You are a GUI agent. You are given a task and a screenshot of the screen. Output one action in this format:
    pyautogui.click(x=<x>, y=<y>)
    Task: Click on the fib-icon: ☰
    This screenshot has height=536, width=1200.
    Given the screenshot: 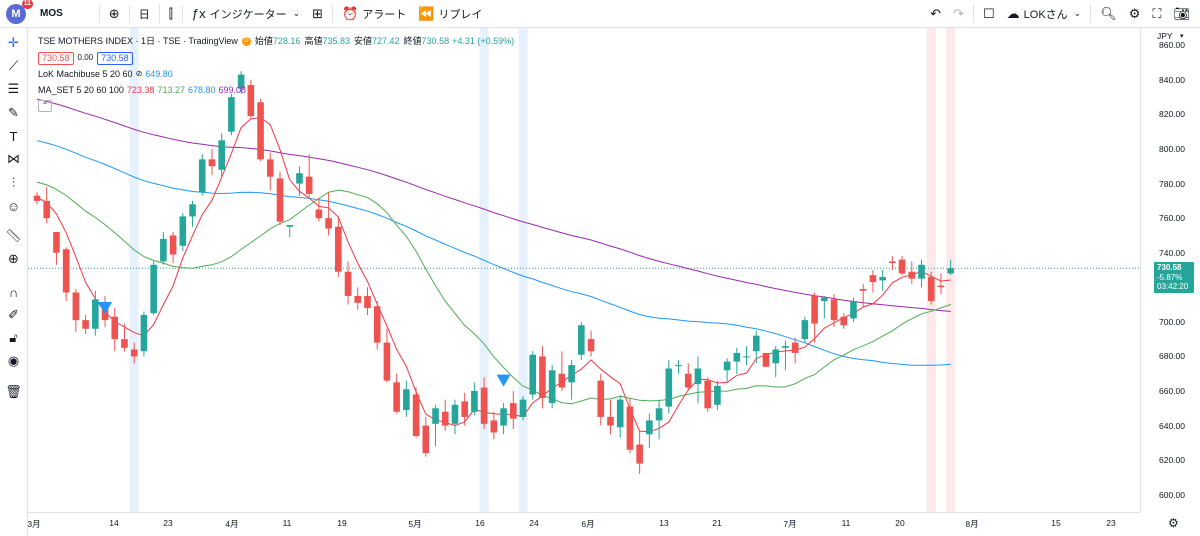 What is the action you would take?
    pyautogui.click(x=13, y=88)
    